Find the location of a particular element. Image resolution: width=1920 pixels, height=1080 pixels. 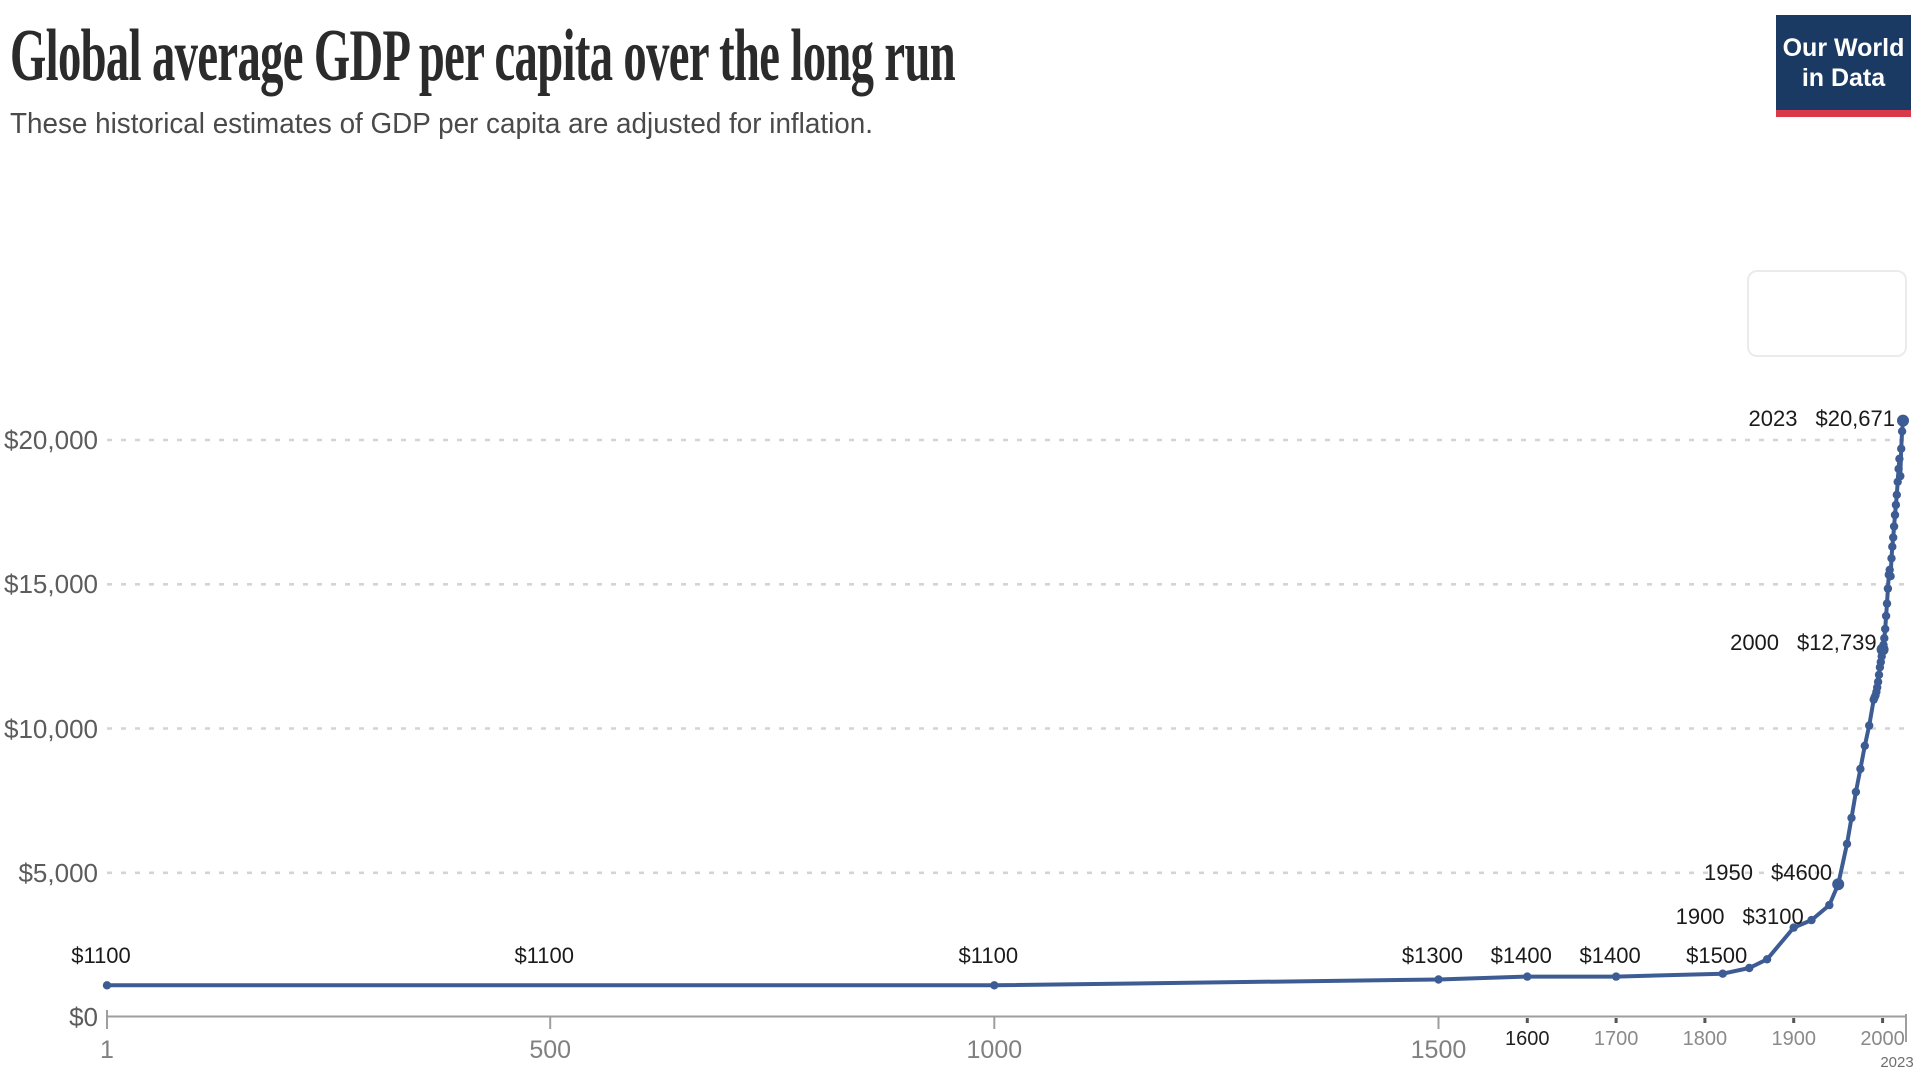

value-annotation: $1500 is located at coordinates (1717, 955).